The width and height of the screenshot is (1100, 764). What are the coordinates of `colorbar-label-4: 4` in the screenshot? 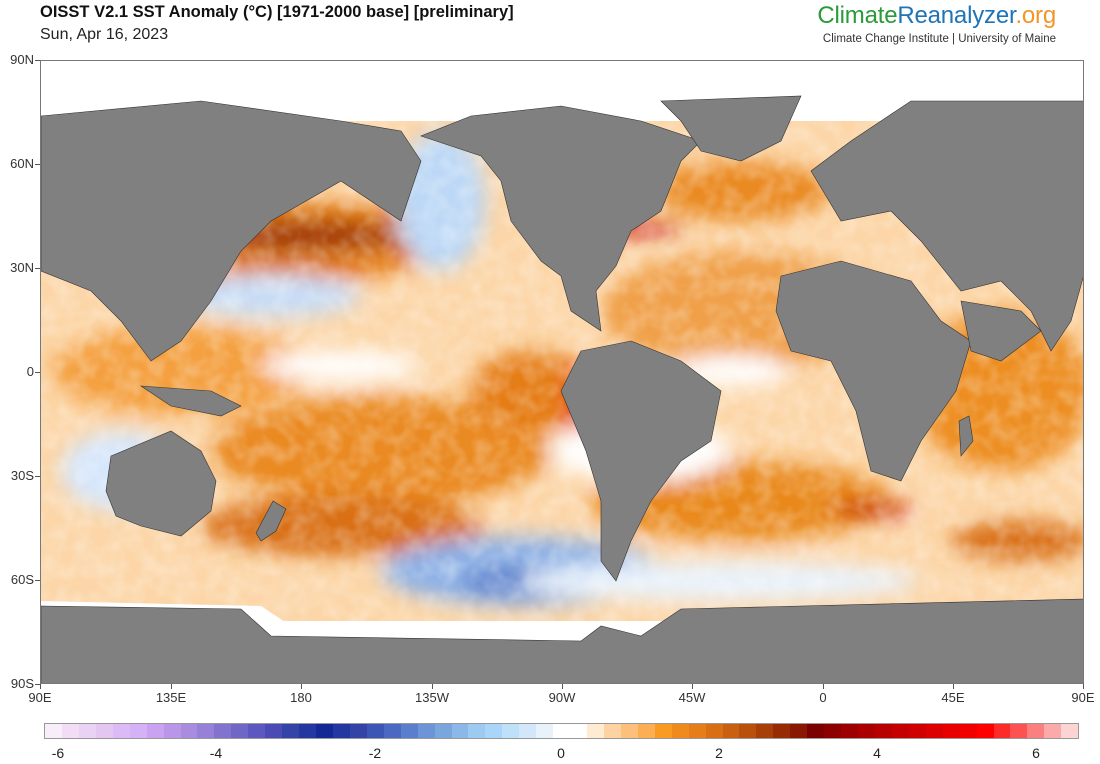 It's located at (877, 753).